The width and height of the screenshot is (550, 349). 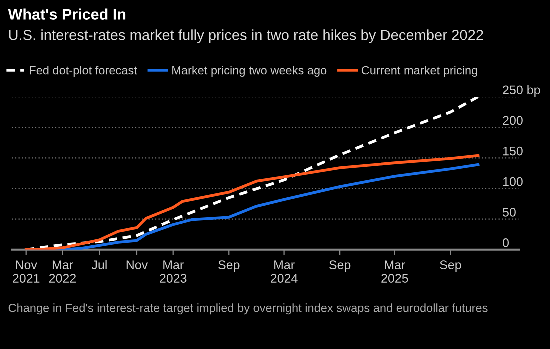 I want to click on x-tick-label: Jul, so click(x=99, y=265).